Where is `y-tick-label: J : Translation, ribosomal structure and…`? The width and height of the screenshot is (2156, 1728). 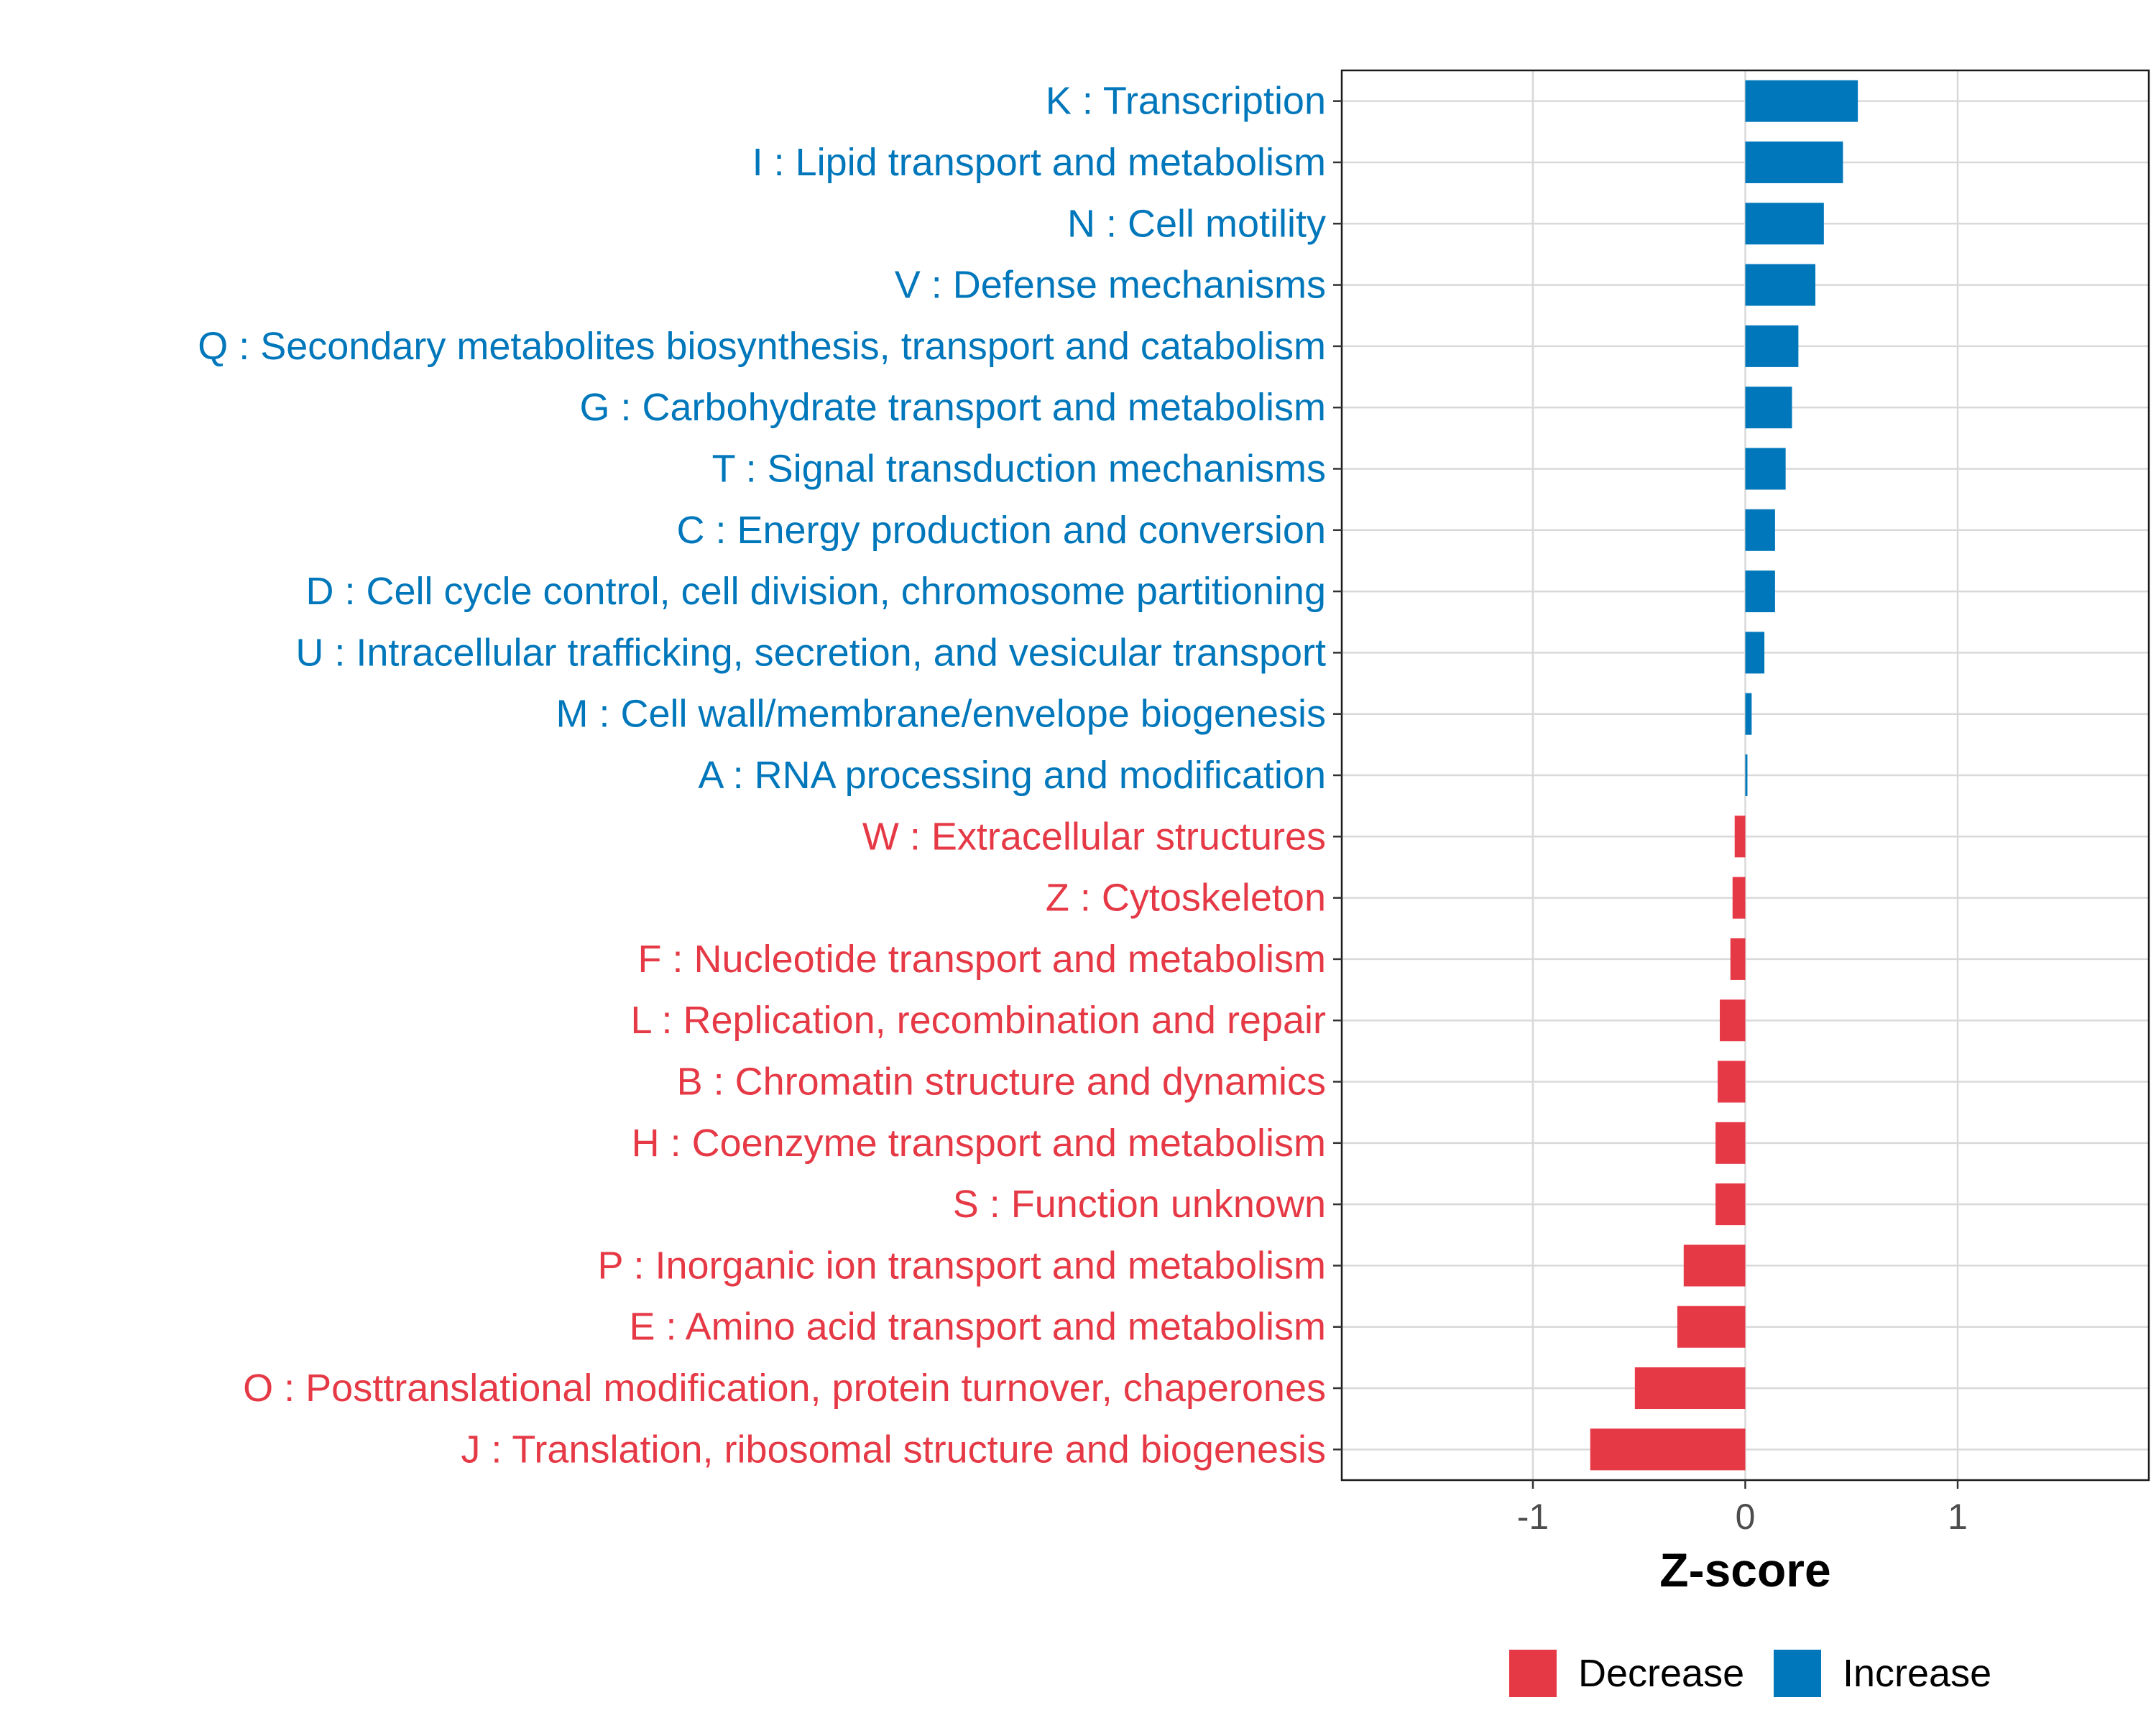
y-tick-label: J : Translation, ribosomal structure and… is located at coordinates (894, 1450).